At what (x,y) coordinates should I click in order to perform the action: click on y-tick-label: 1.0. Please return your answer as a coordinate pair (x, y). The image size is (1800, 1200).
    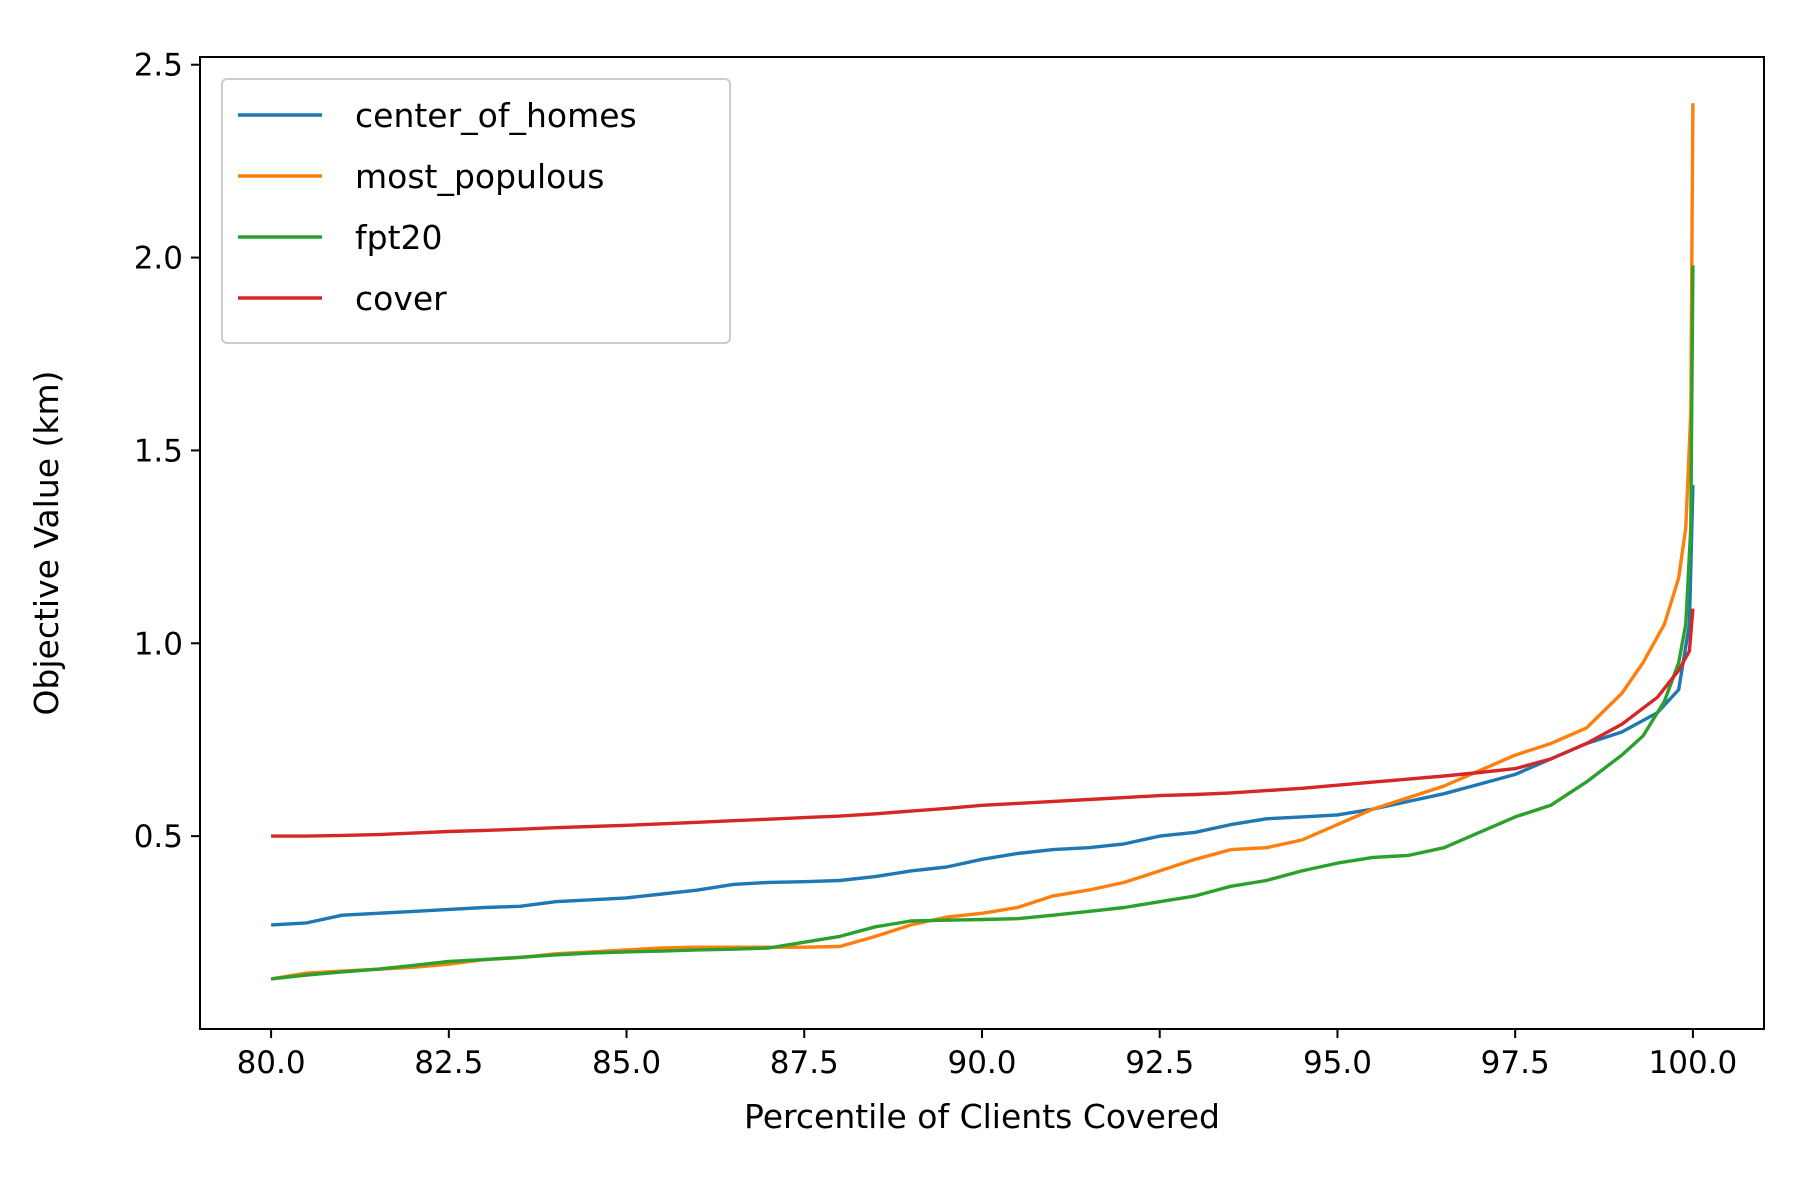
    Looking at the image, I should click on (158, 644).